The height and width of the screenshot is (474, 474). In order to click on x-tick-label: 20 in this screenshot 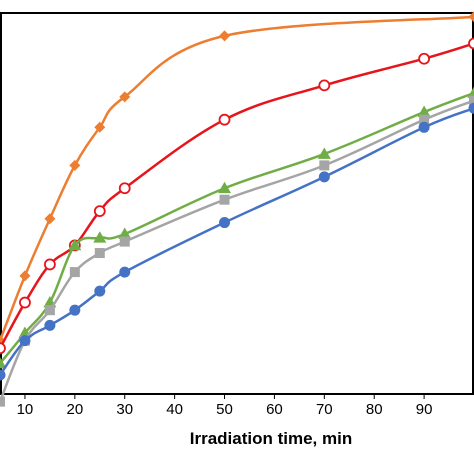, I will do `click(74, 409)`.